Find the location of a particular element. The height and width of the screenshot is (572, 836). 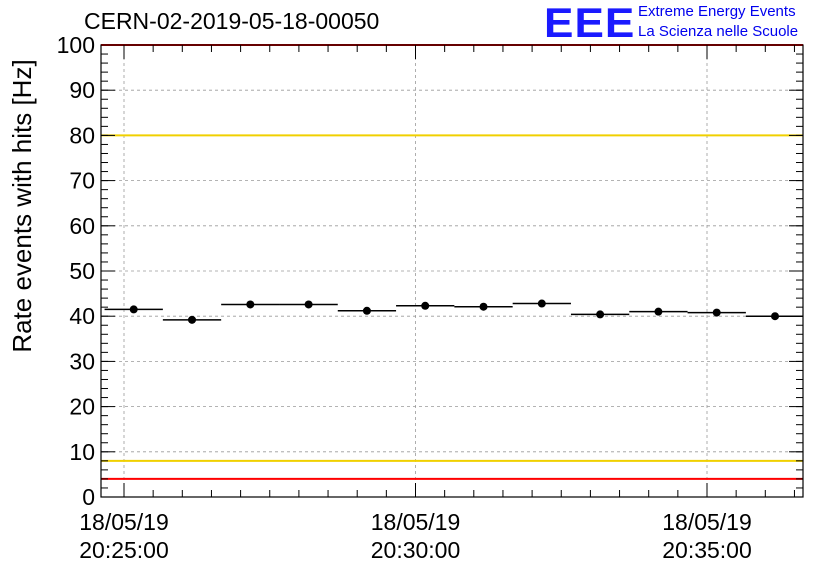

y-tick-label: 20 is located at coordinates (82, 407).